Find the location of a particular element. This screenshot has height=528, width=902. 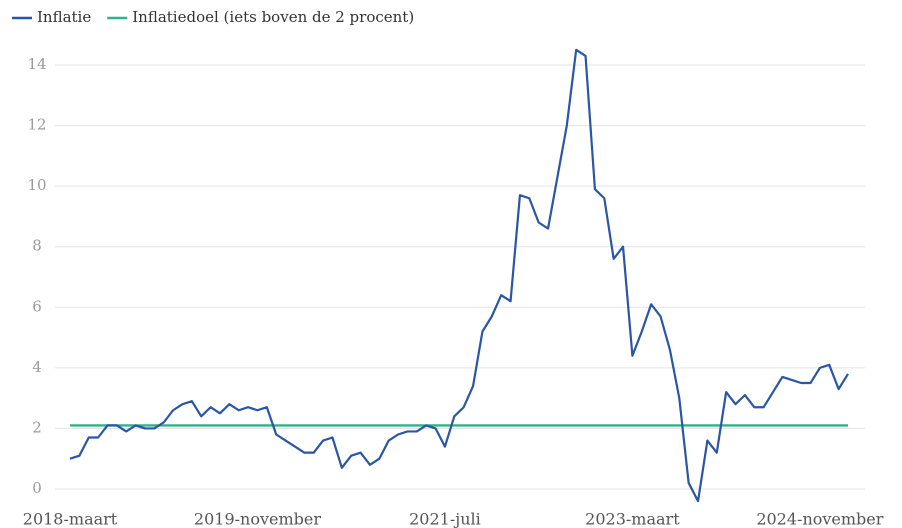

legend-label: Inflatie is located at coordinates (64, 17).